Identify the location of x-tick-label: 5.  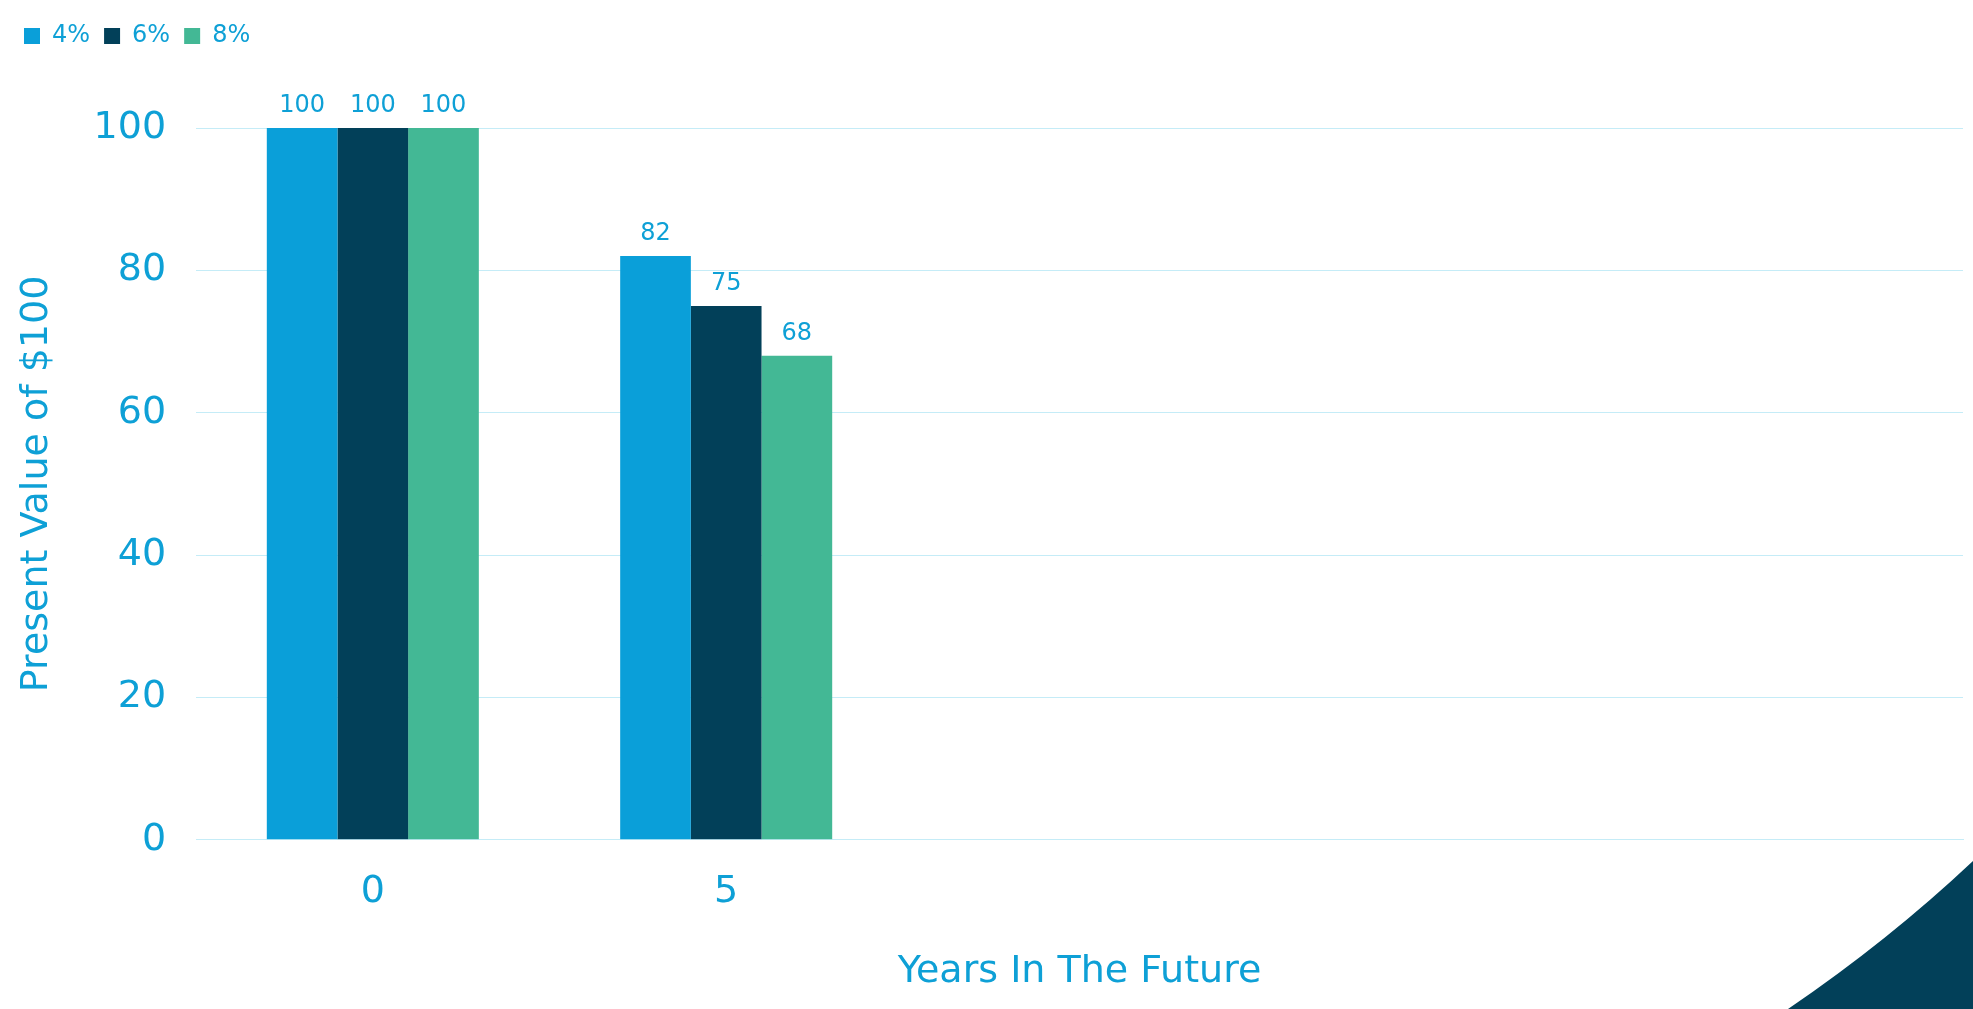
(726, 889).